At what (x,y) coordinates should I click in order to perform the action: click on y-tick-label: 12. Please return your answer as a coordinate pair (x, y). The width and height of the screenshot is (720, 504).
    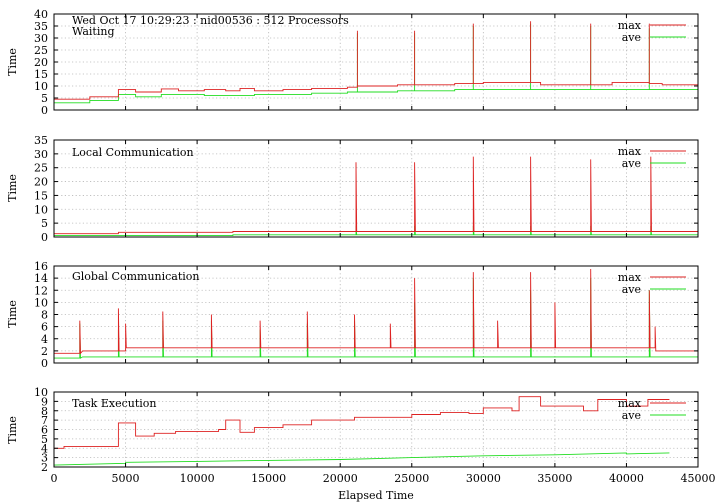
    Looking at the image, I should click on (41, 290).